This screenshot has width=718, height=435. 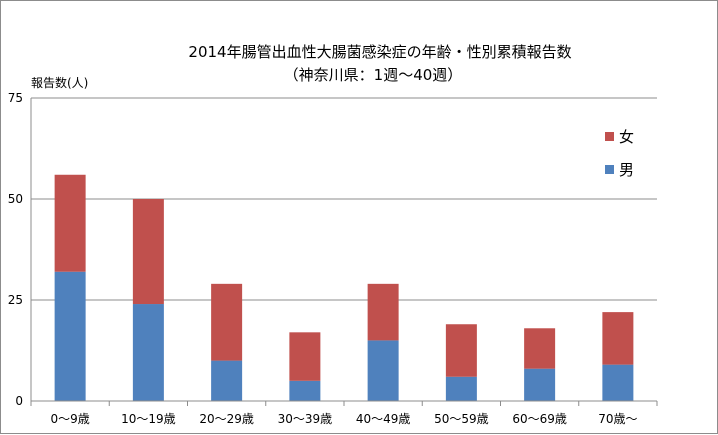 I want to click on x-tick-label: 60～69歳, so click(x=539, y=419).